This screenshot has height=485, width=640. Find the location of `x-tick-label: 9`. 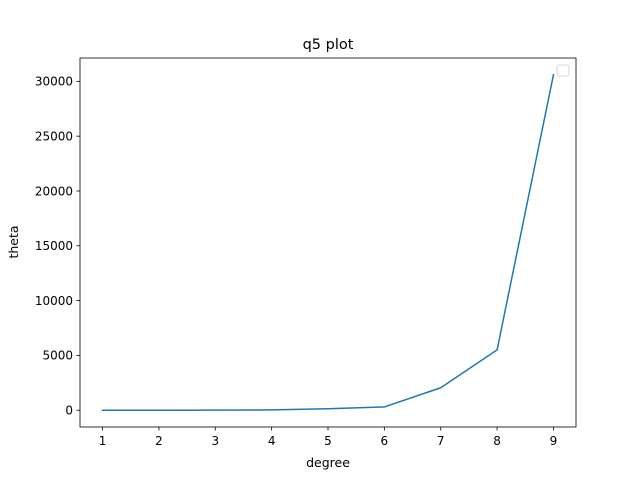

x-tick-label: 9 is located at coordinates (554, 441).